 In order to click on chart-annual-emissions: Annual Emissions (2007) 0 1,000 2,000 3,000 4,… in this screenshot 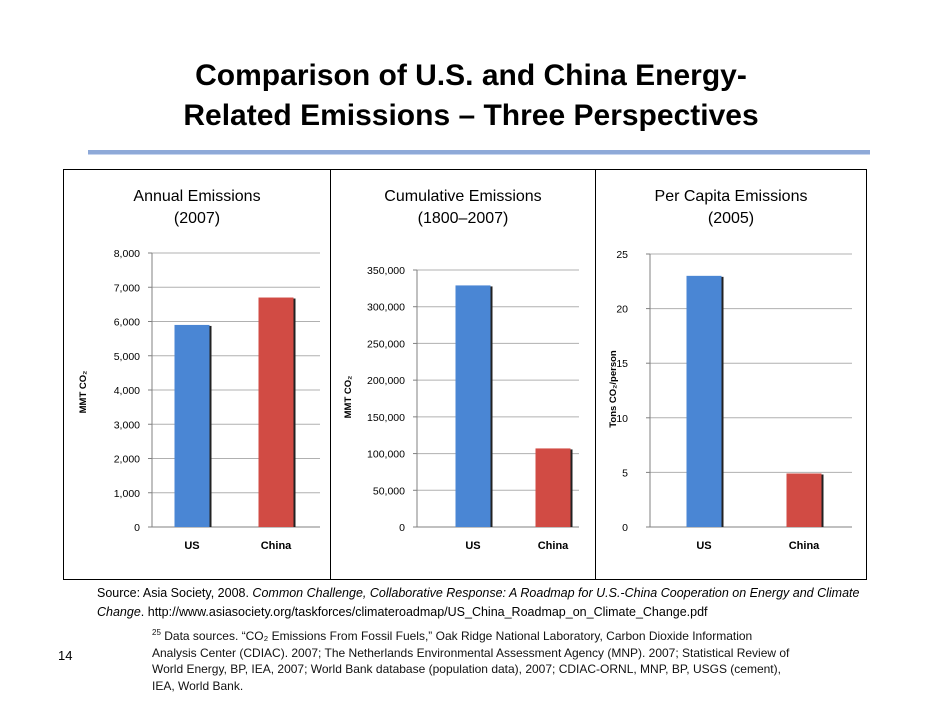, I will do `click(199, 370)`.